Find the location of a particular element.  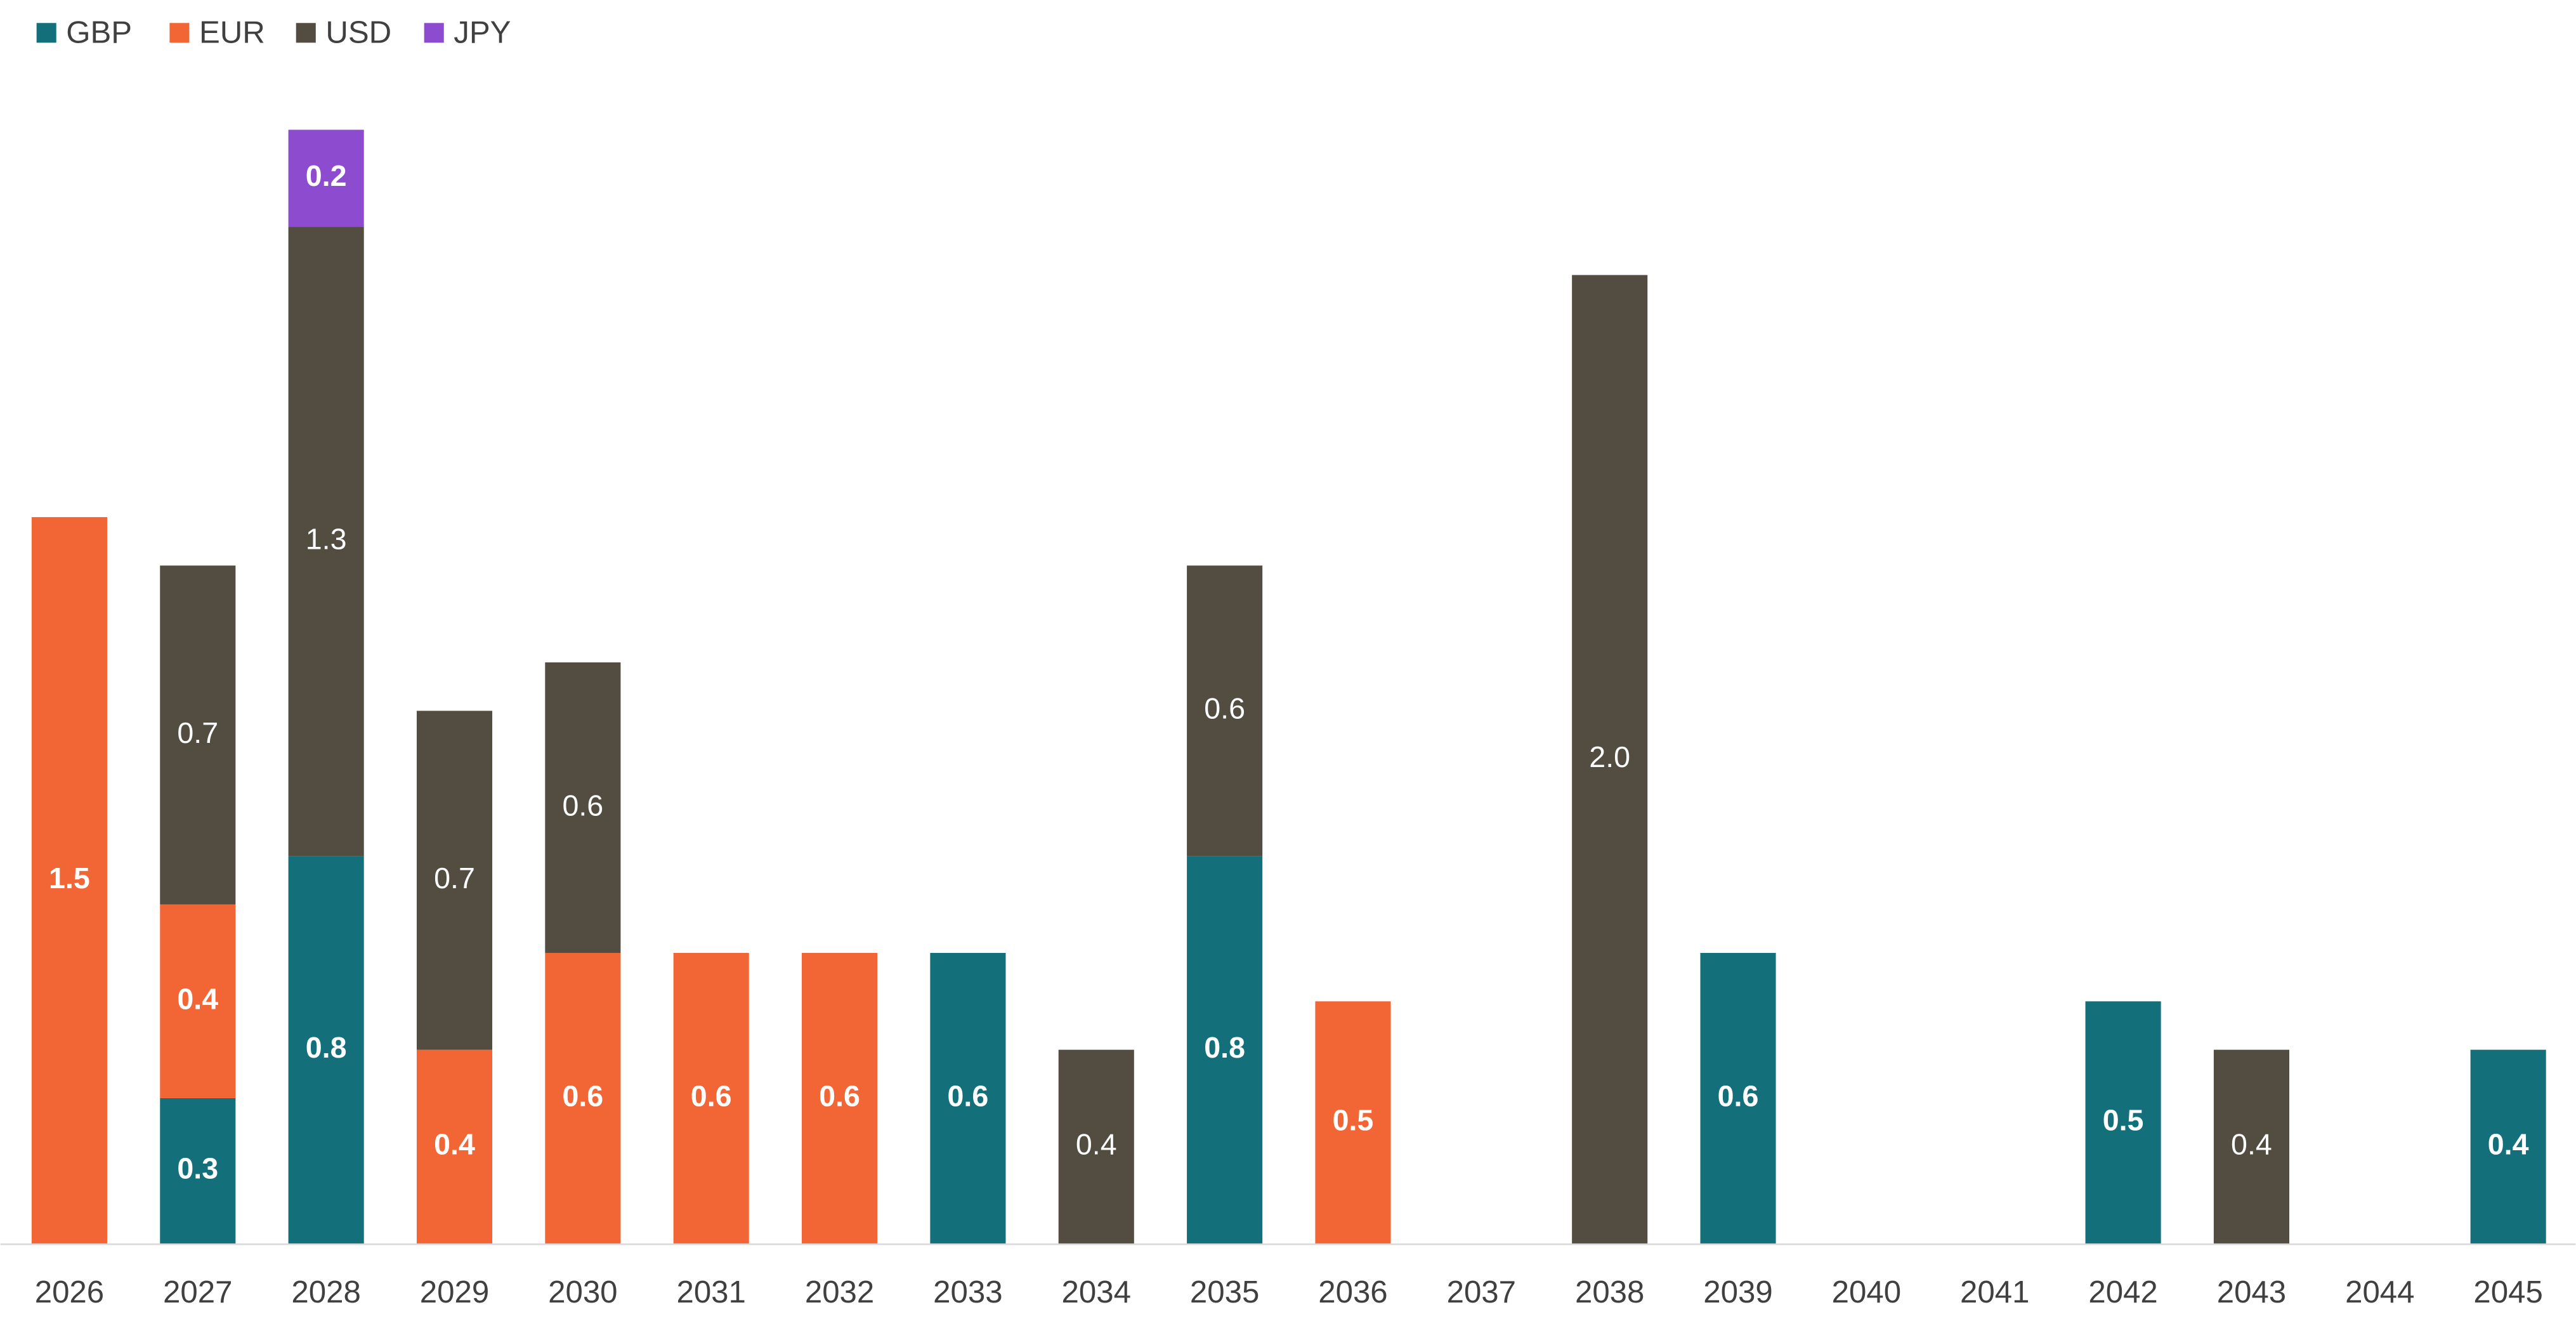

x-tick-label: 2044 is located at coordinates (2379, 1292).